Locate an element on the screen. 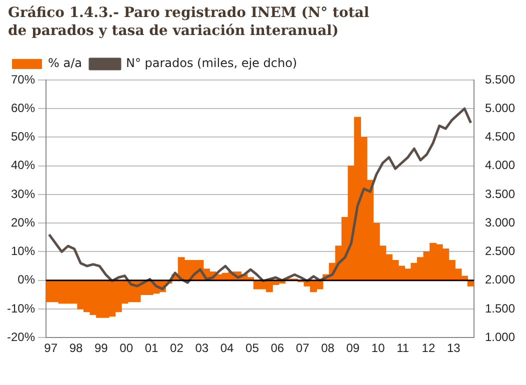 The width and height of the screenshot is (526, 385). x-tick-label: 09 is located at coordinates (353, 348).